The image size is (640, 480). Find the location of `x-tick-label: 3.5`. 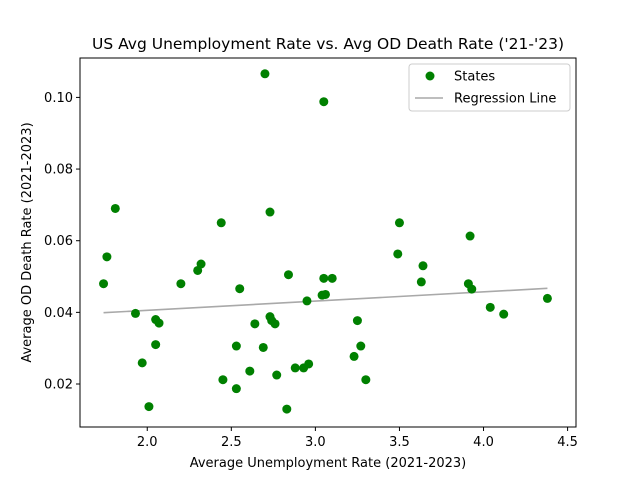

x-tick-label: 3.5 is located at coordinates (399, 442).